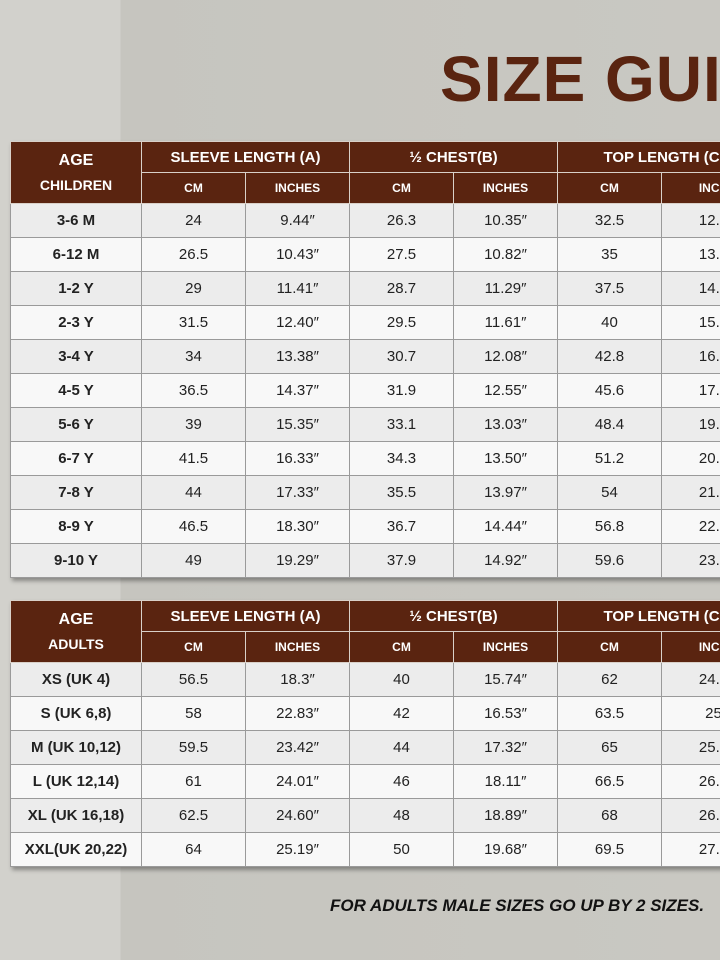  I want to click on measure-cell: 20.1, so click(690, 458).